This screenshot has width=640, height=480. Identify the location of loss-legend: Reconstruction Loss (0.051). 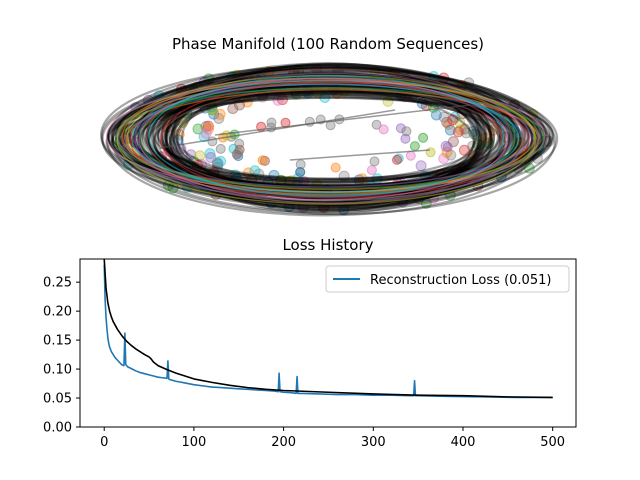
(447, 279).